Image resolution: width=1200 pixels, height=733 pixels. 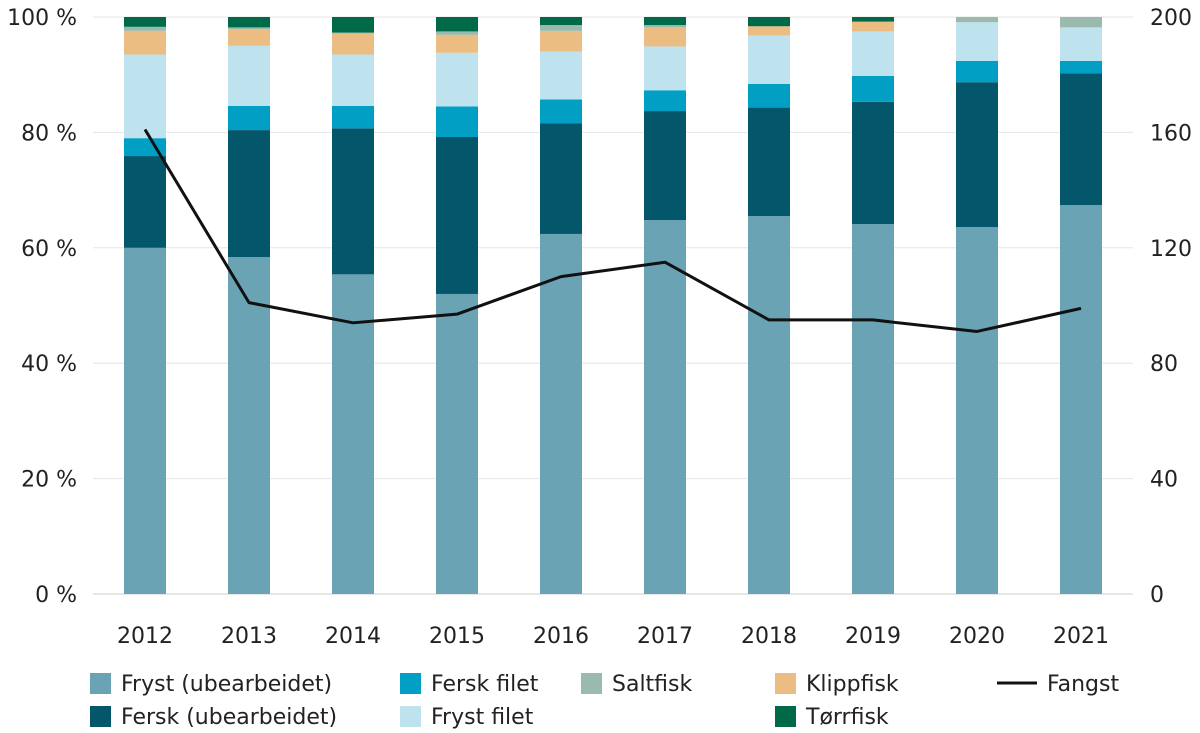 I want to click on y-right-tick-label: 0, so click(x=1157, y=595).